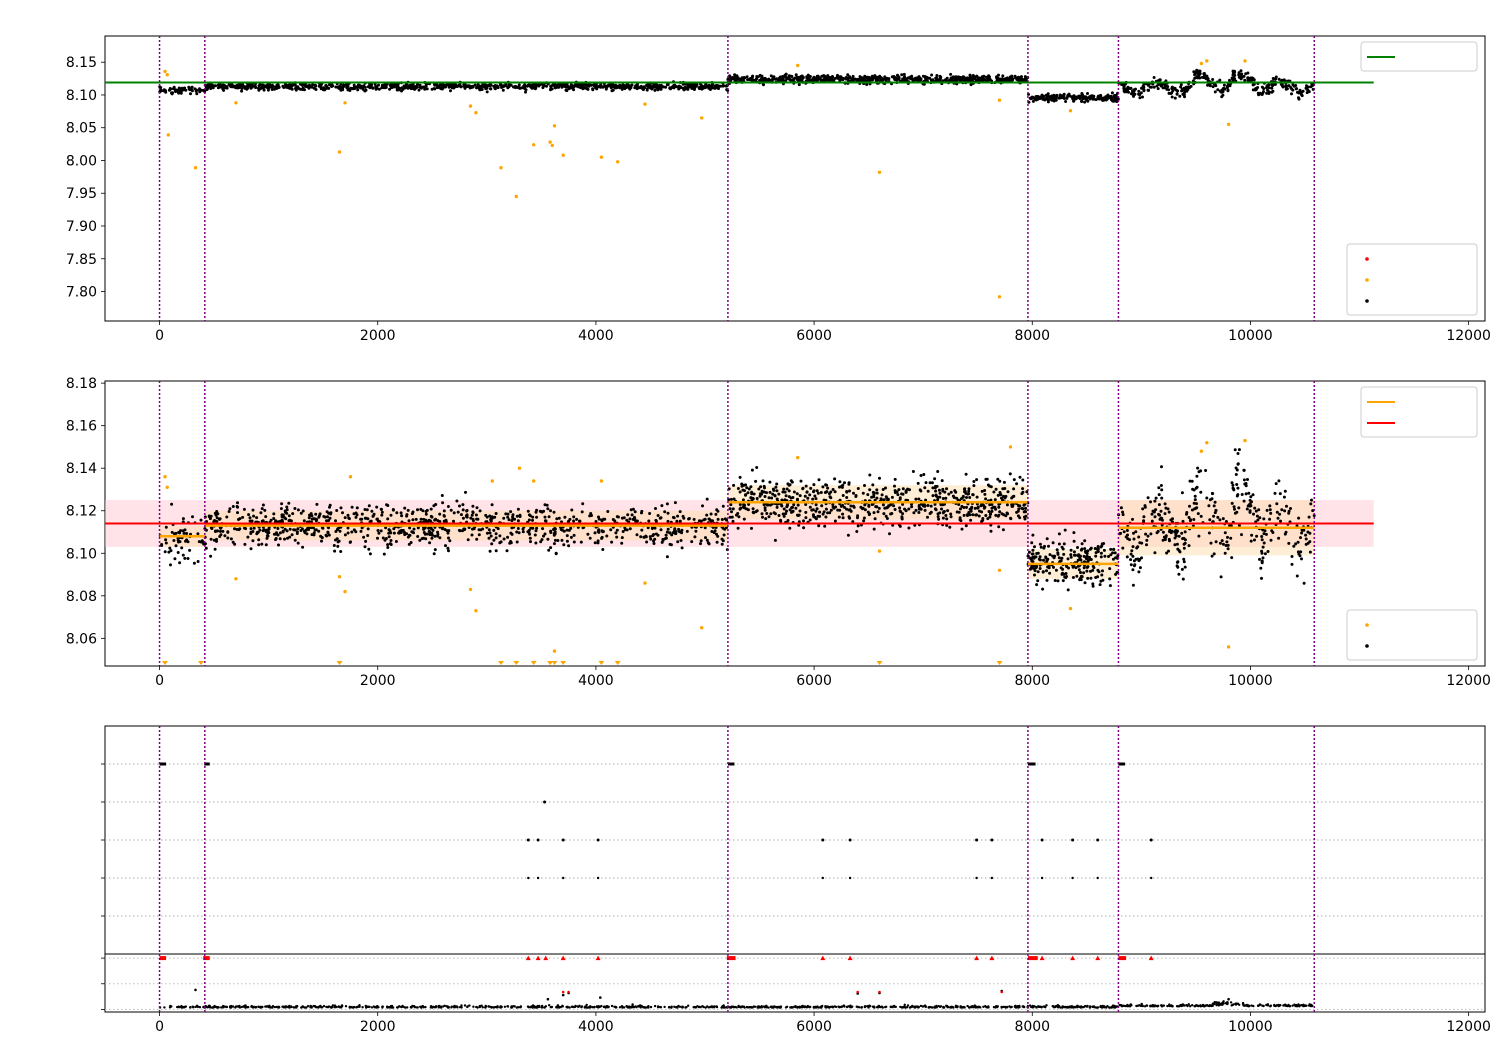 This screenshot has width=1500, height=1050. Describe the element at coordinates (1121, 764) in the screenshot. I see `not-kalman-flag` at that location.